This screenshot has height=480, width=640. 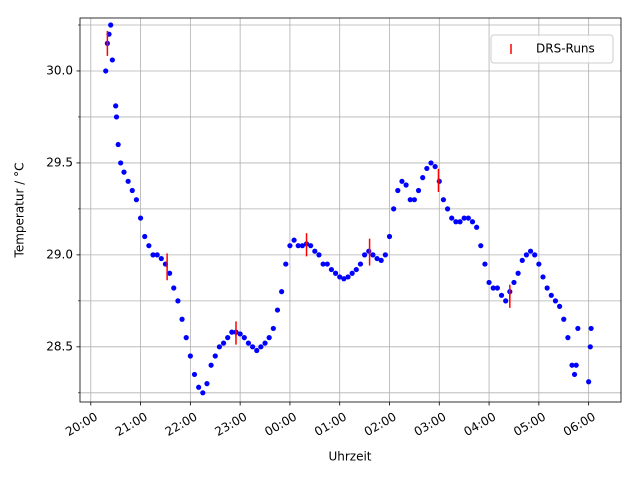 I want to click on x-tick-label: 06:00, so click(x=579, y=424).